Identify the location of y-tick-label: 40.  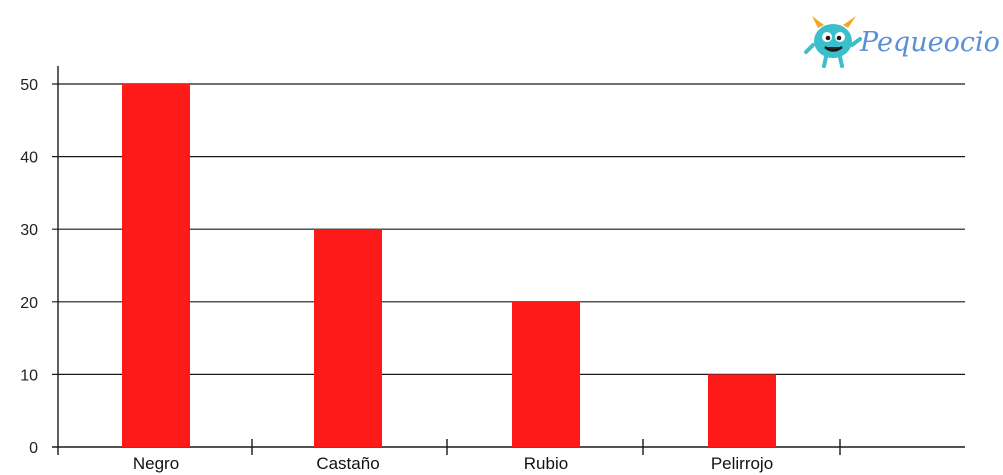
(29, 158).